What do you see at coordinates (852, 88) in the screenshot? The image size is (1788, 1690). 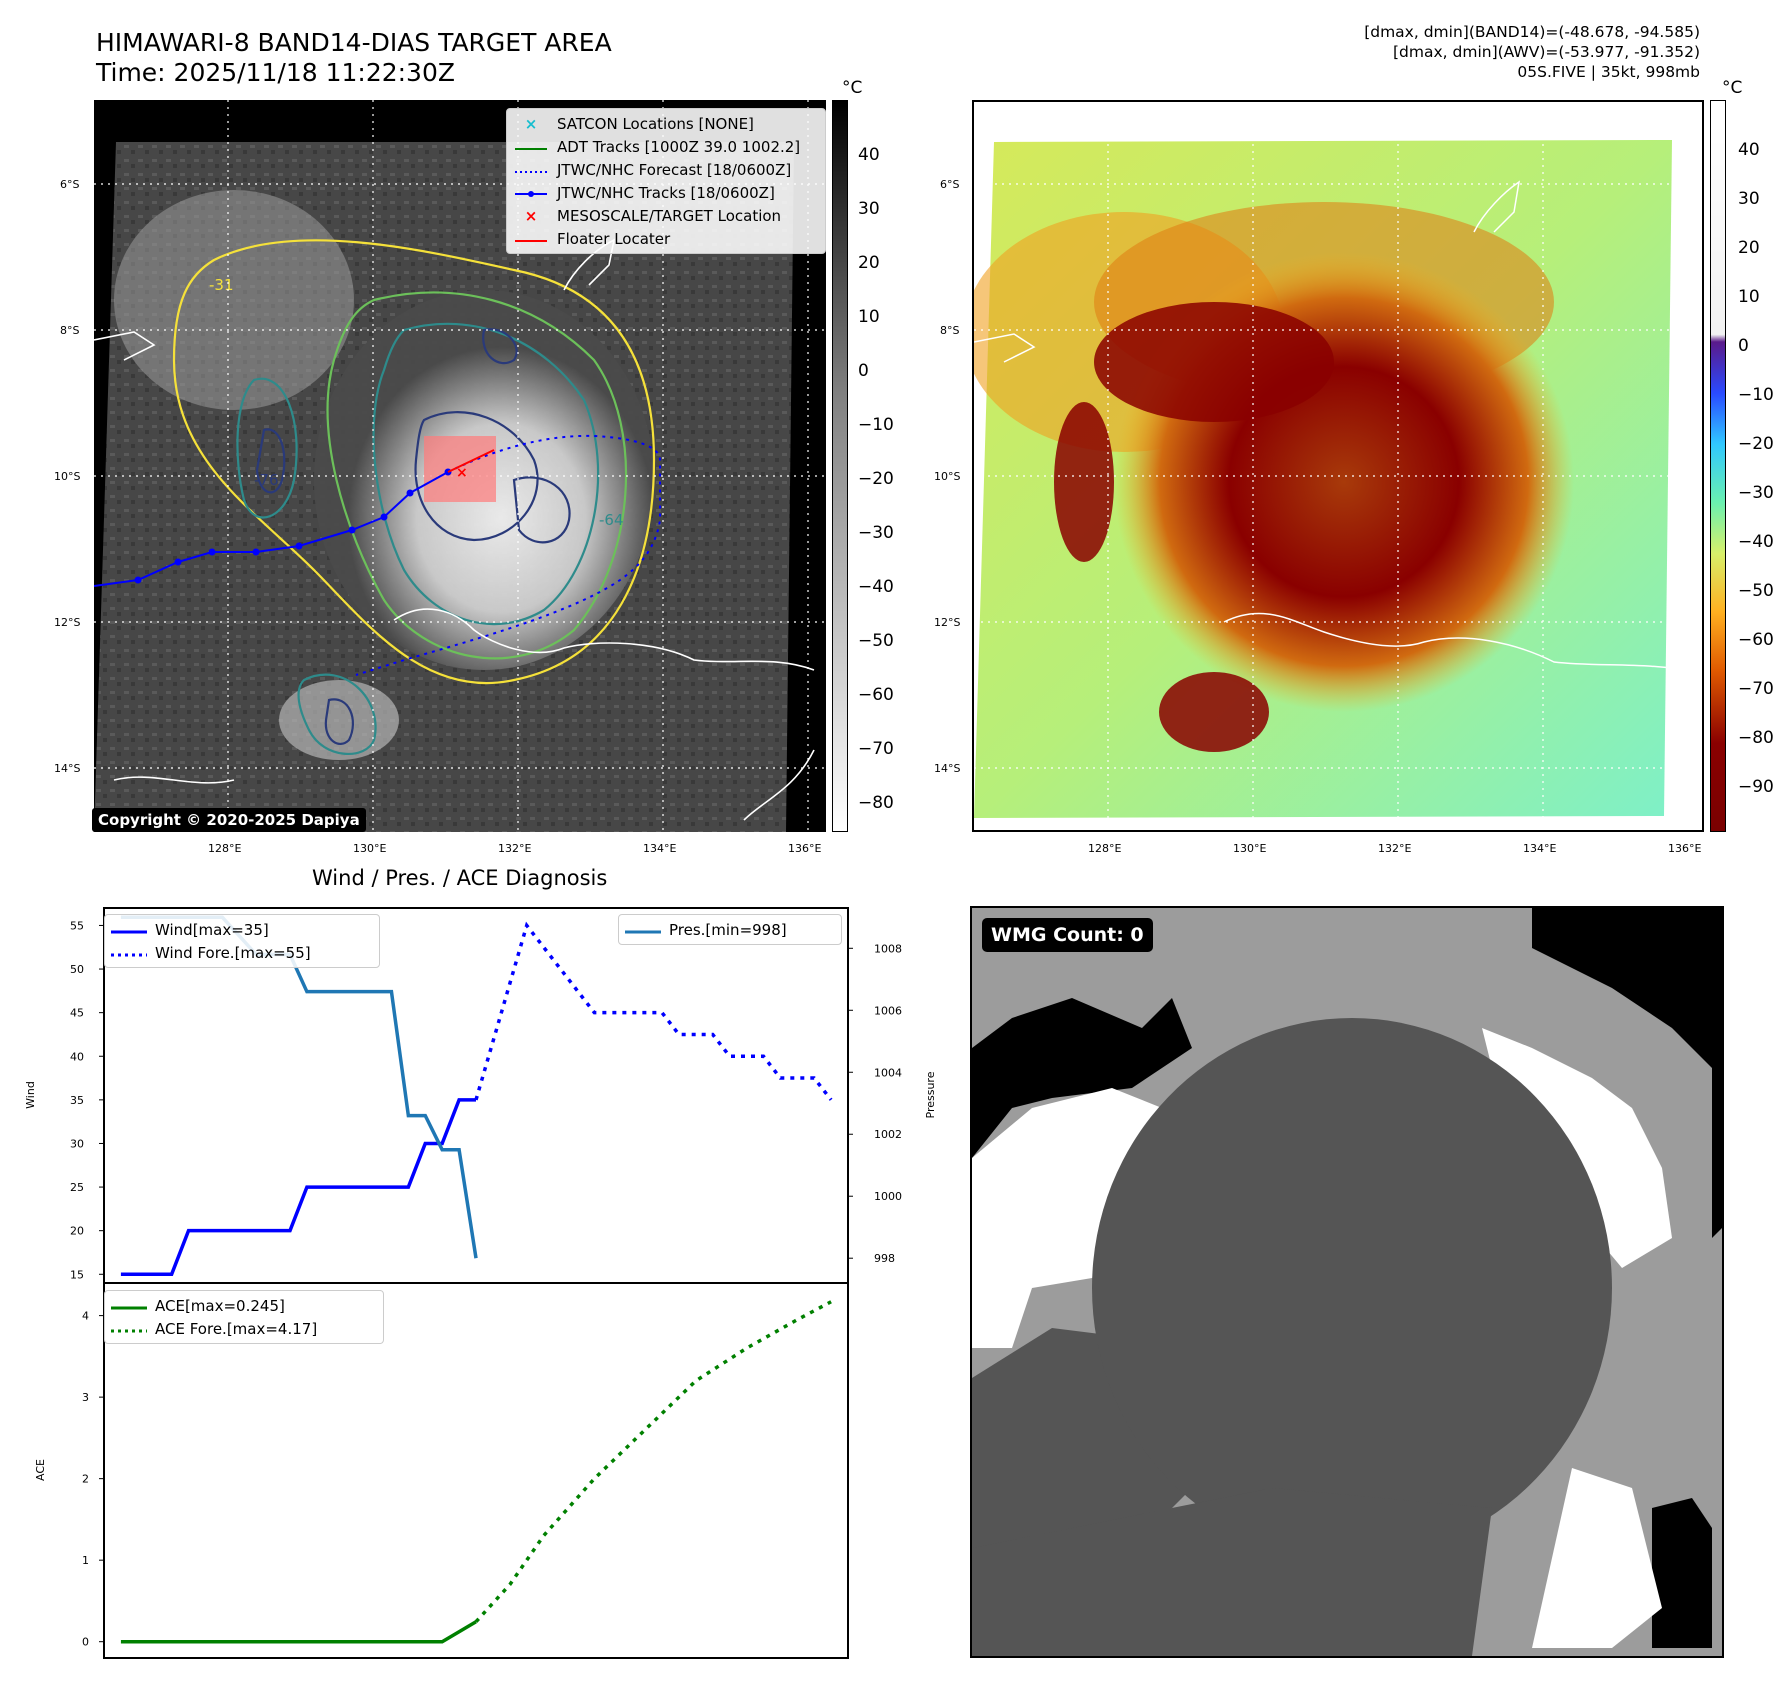 I see `colorbar-gray-unit: °C` at bounding box center [852, 88].